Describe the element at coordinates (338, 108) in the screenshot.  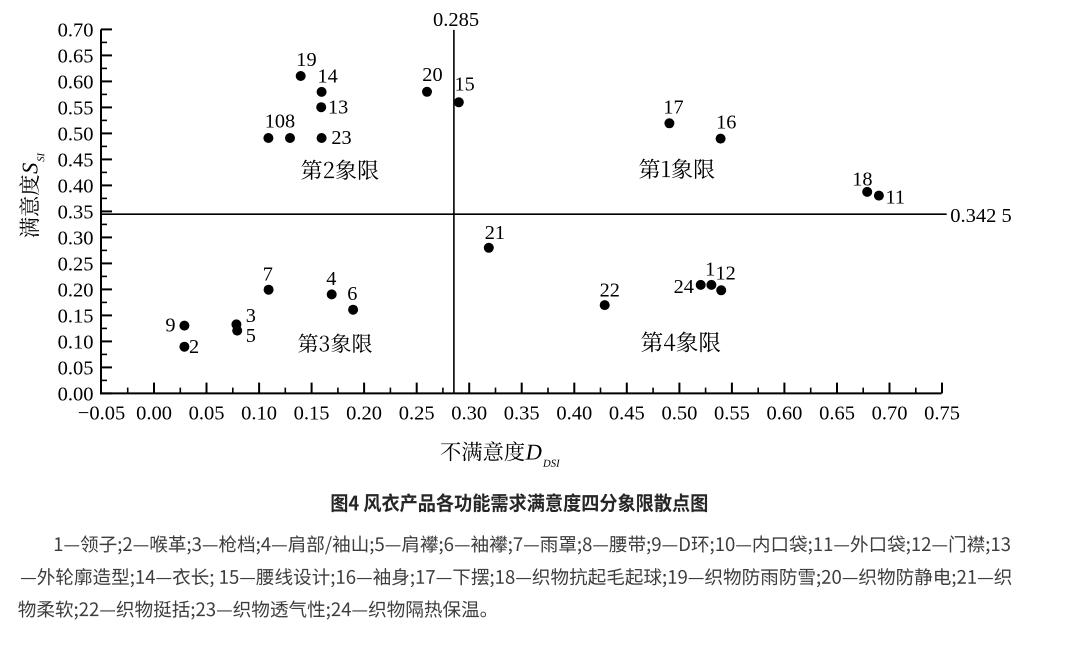
I see `svg-text: 13` at that location.